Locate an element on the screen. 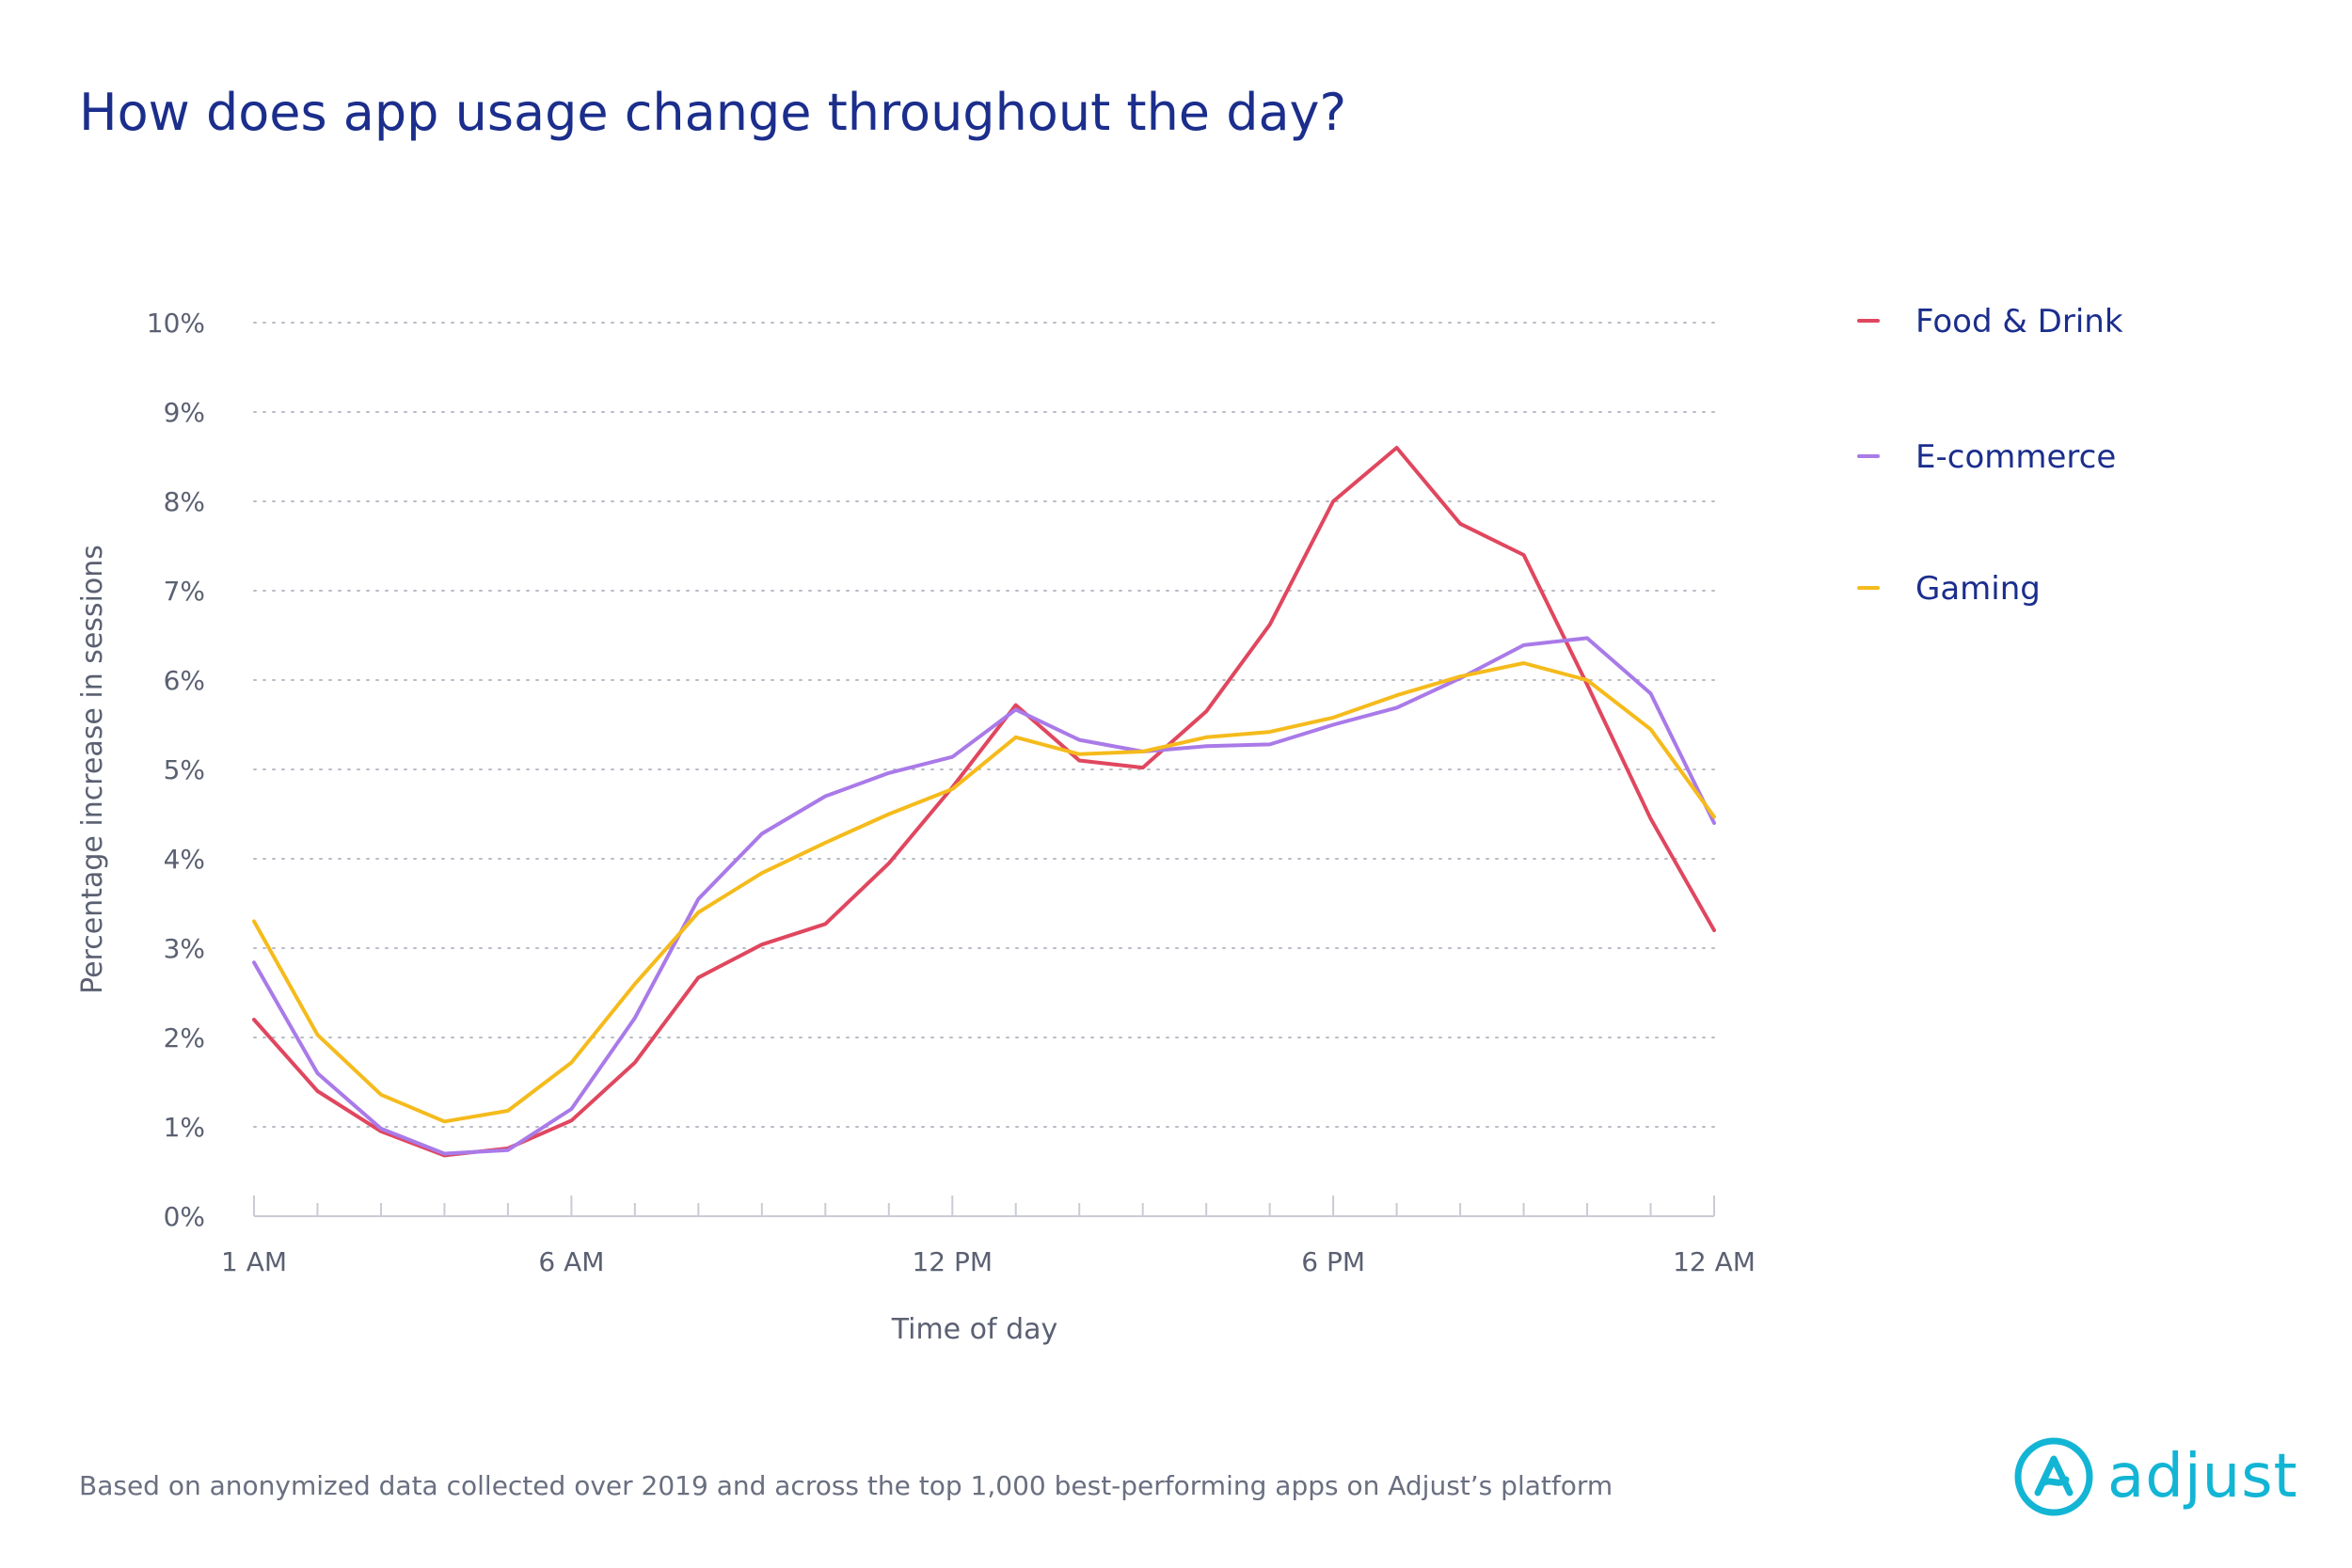  legend: Food & Drink E-commerce Gaming is located at coordinates (1990, 455).